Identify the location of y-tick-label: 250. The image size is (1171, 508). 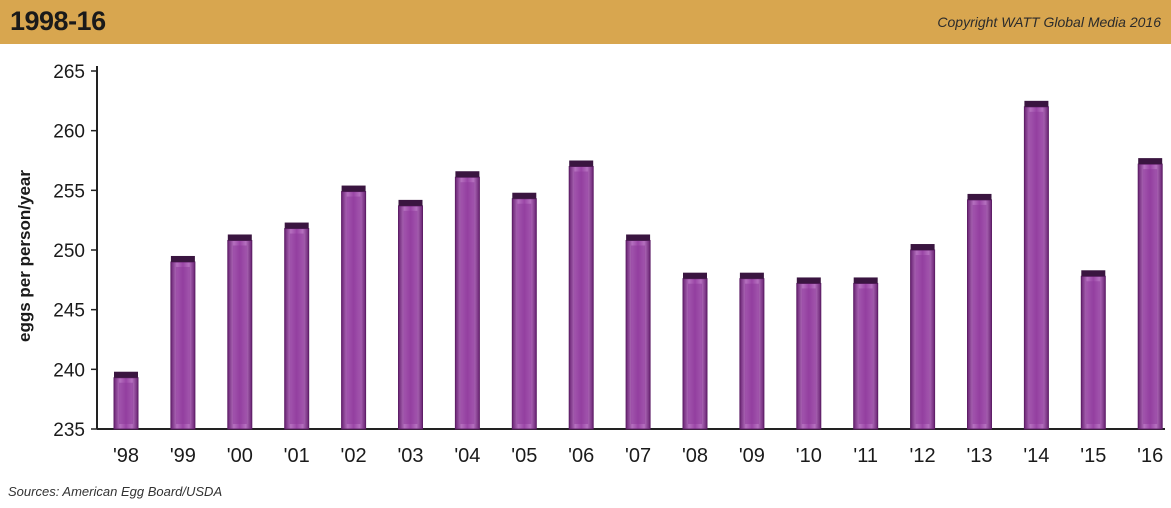
(69, 251).